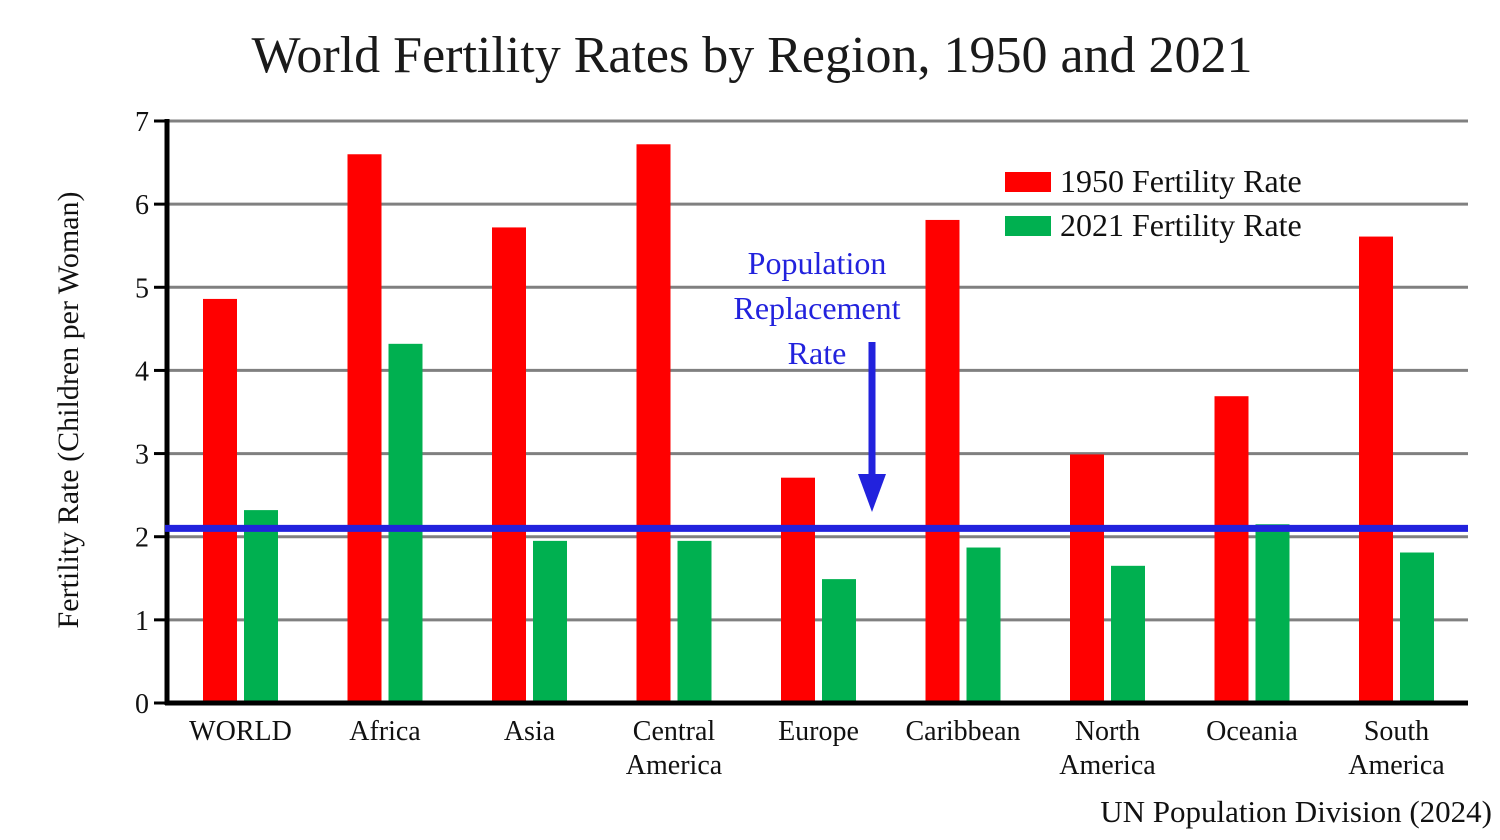  What do you see at coordinates (798, 590) in the screenshot?
I see `bar-europe-1950` at bounding box center [798, 590].